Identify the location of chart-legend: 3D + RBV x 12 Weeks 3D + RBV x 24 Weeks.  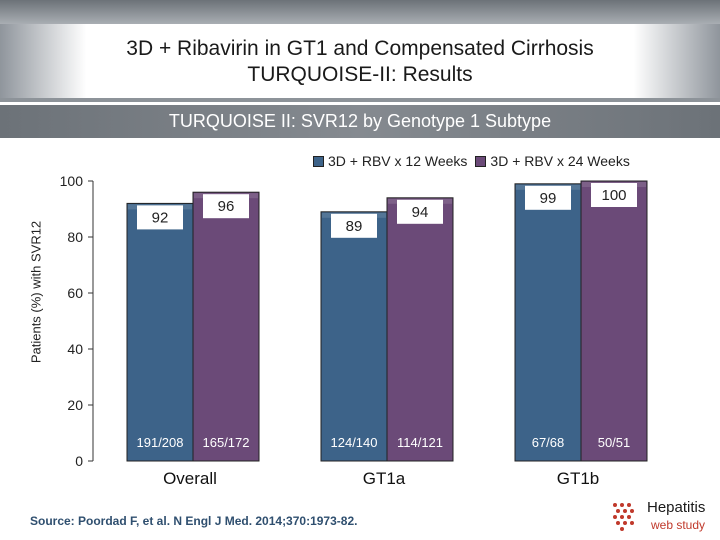
(475, 161).